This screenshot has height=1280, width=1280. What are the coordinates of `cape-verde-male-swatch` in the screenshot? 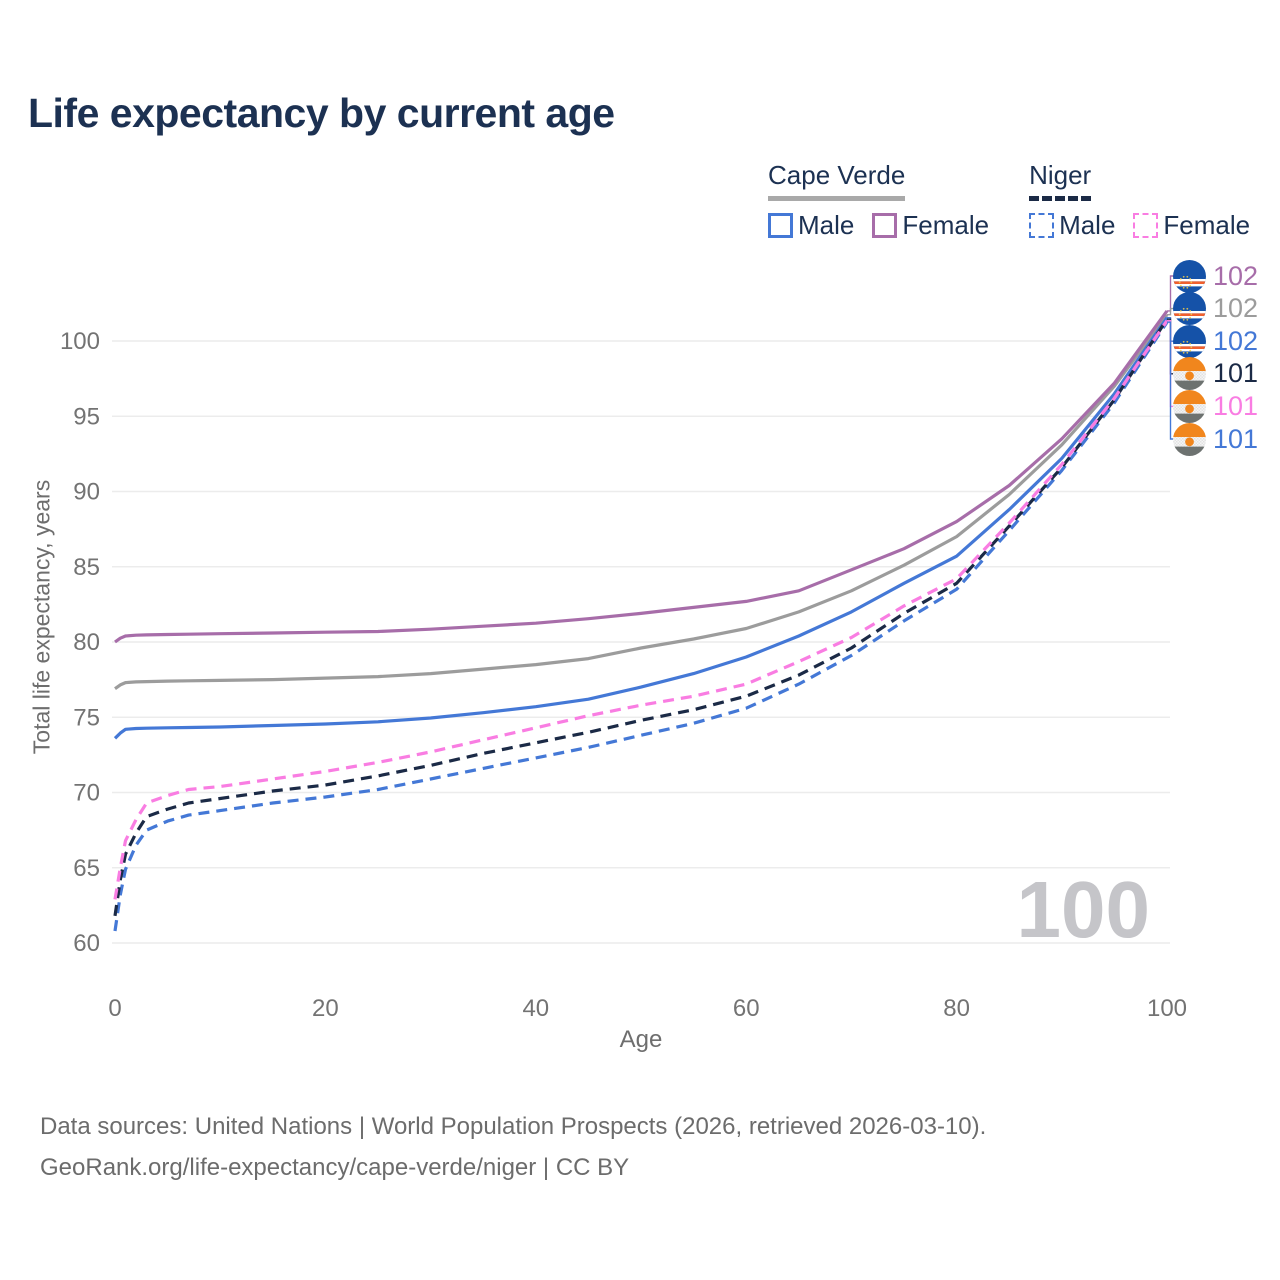 It's located at (780, 225).